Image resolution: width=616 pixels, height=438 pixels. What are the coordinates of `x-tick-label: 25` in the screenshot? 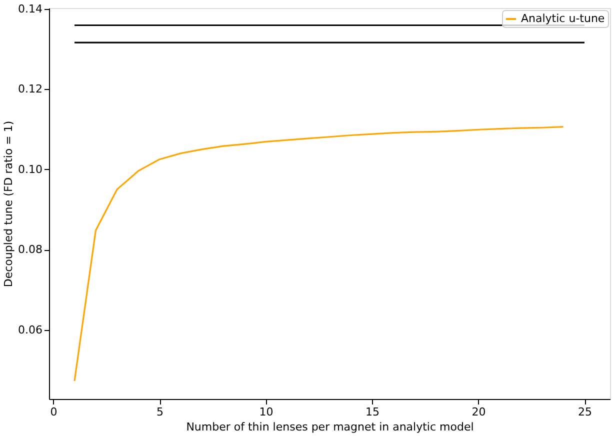 It's located at (585, 412).